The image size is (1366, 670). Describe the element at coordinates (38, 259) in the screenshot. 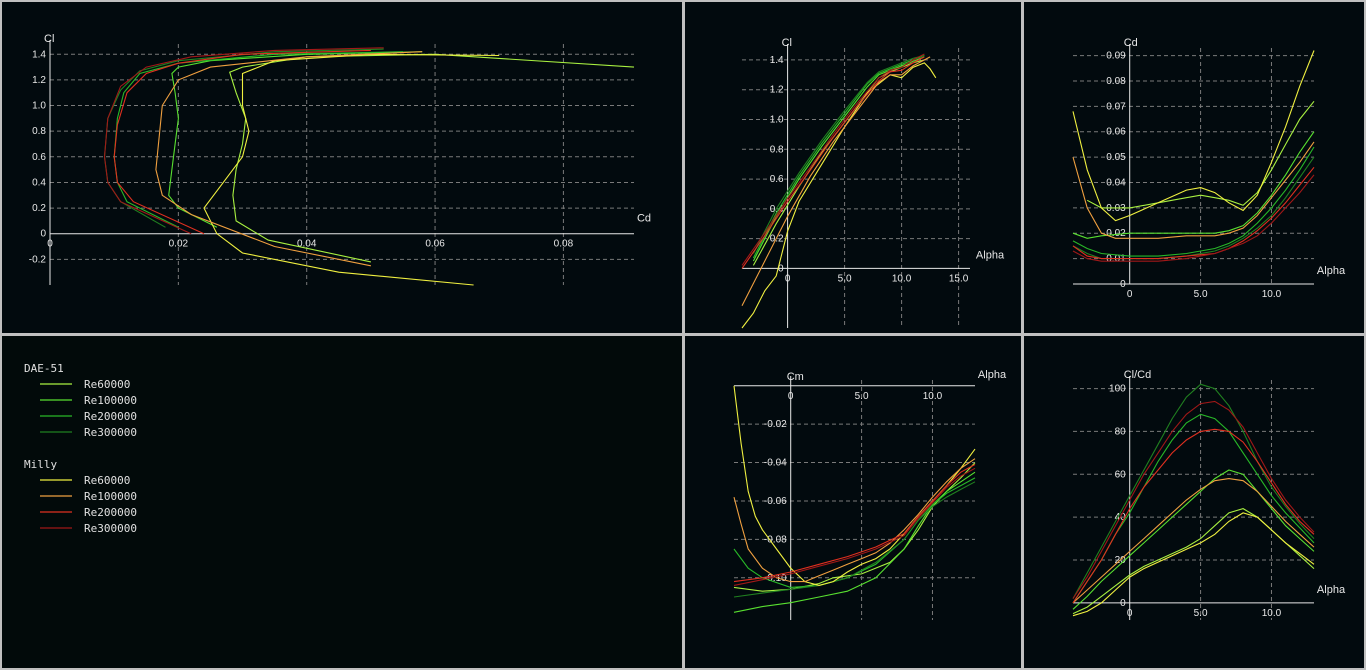

I see `y-tick-label: -0.2` at that location.